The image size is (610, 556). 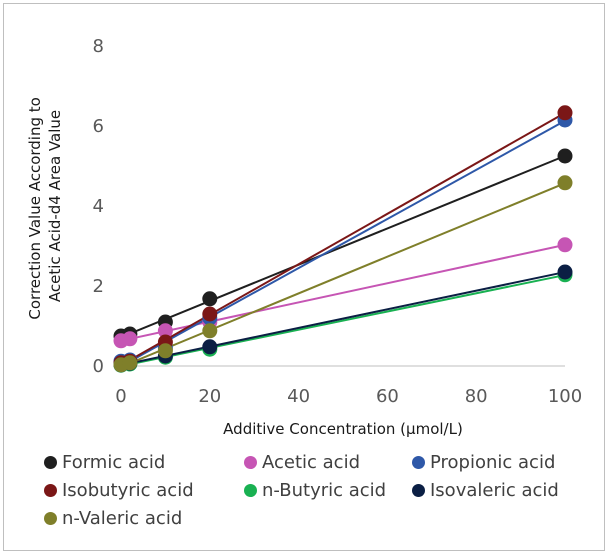 What do you see at coordinates (348, 396) in the screenshot?
I see `x-axis-ticks: 0 20 40 60 80 100` at bounding box center [348, 396].